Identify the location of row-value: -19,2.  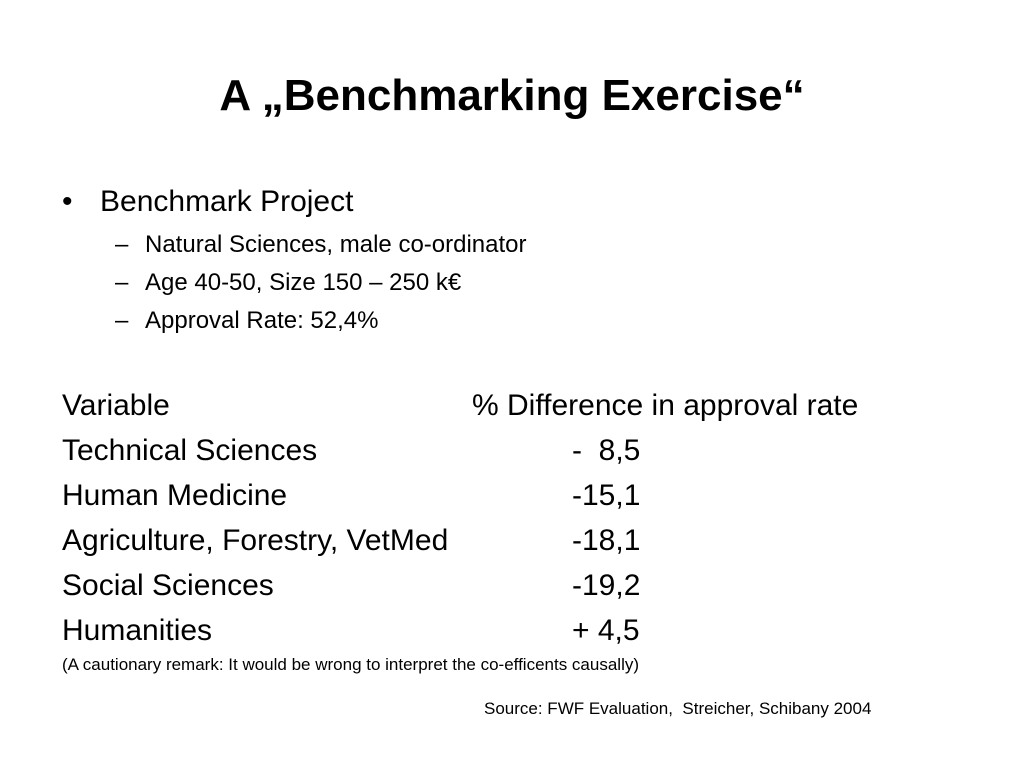
(606, 585).